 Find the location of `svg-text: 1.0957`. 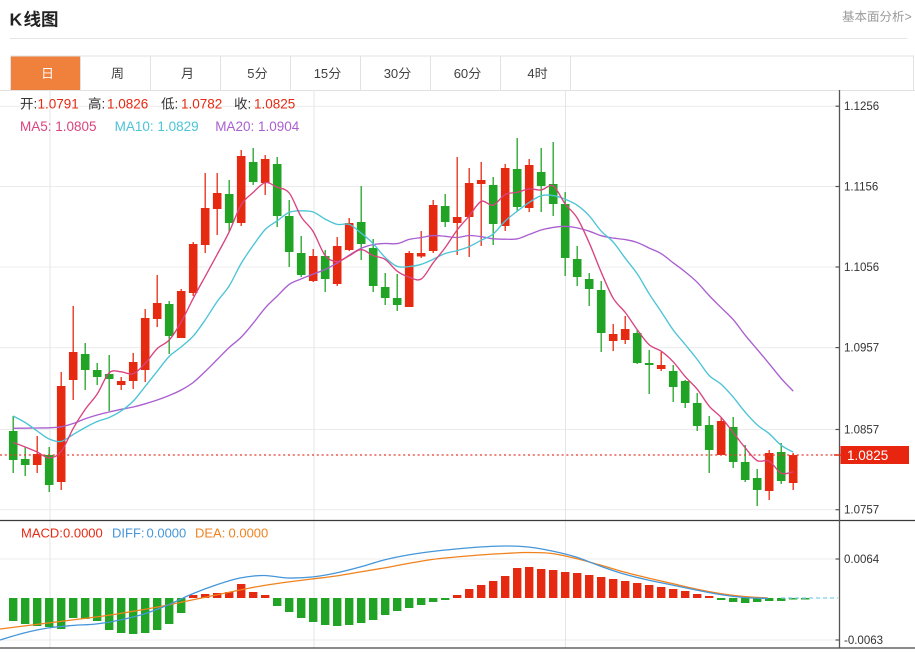

svg-text: 1.0957 is located at coordinates (861, 349).